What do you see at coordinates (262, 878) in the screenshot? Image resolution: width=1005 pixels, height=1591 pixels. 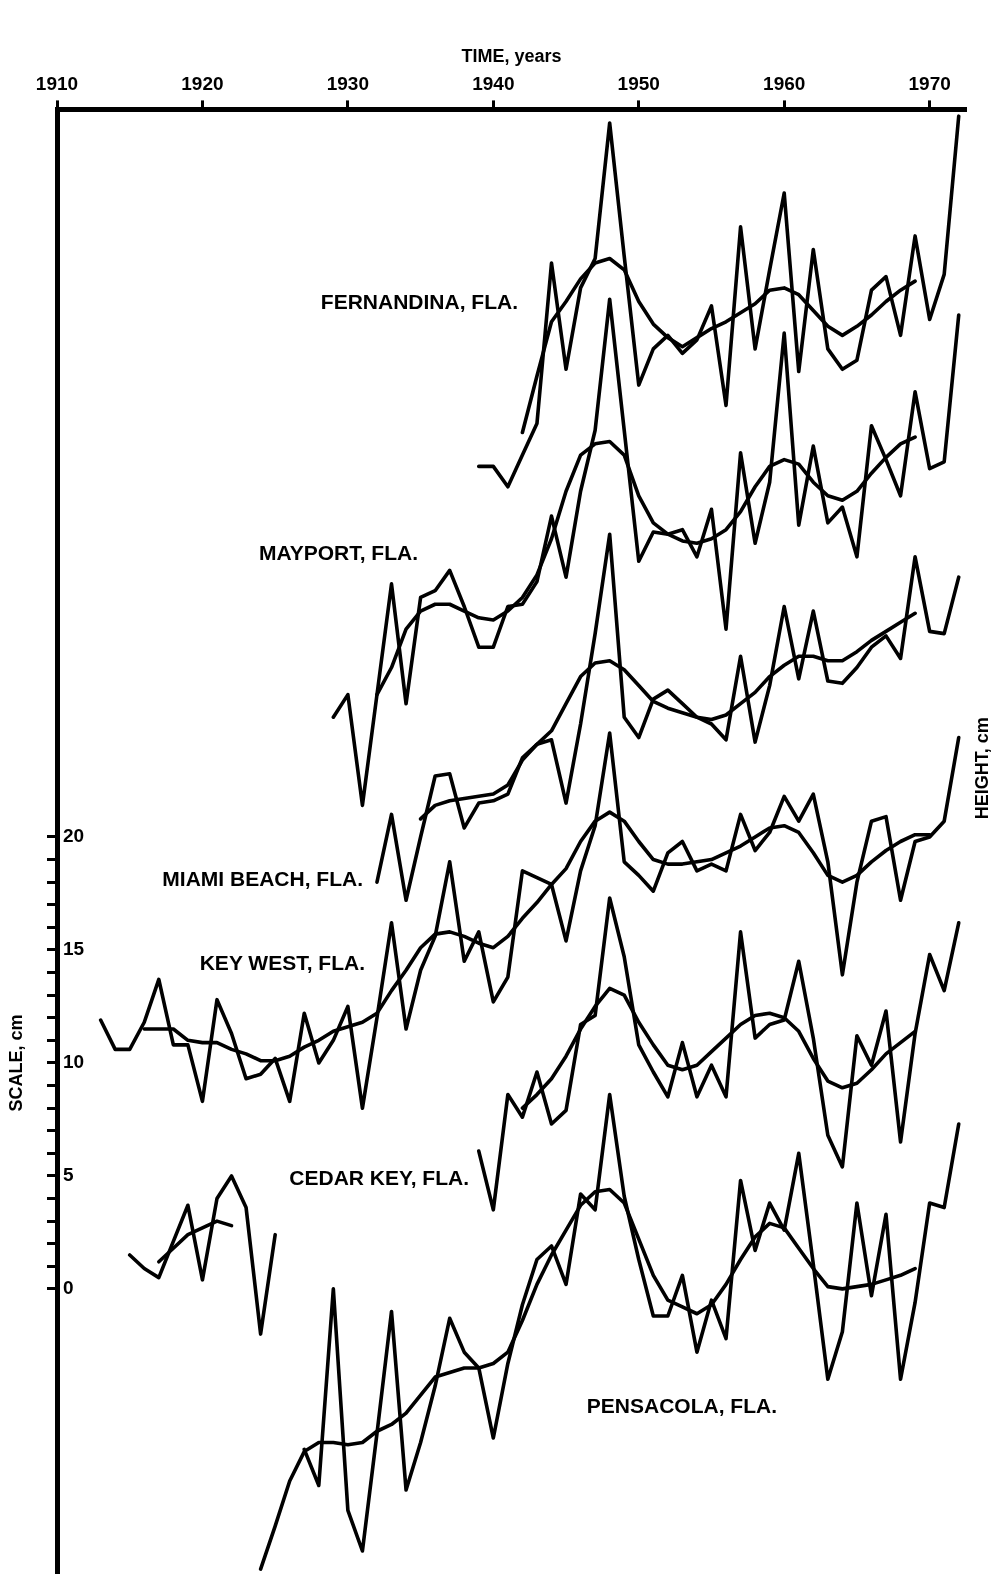 I see `series-label: MIAMI BEACH, FLA.` at bounding box center [262, 878].